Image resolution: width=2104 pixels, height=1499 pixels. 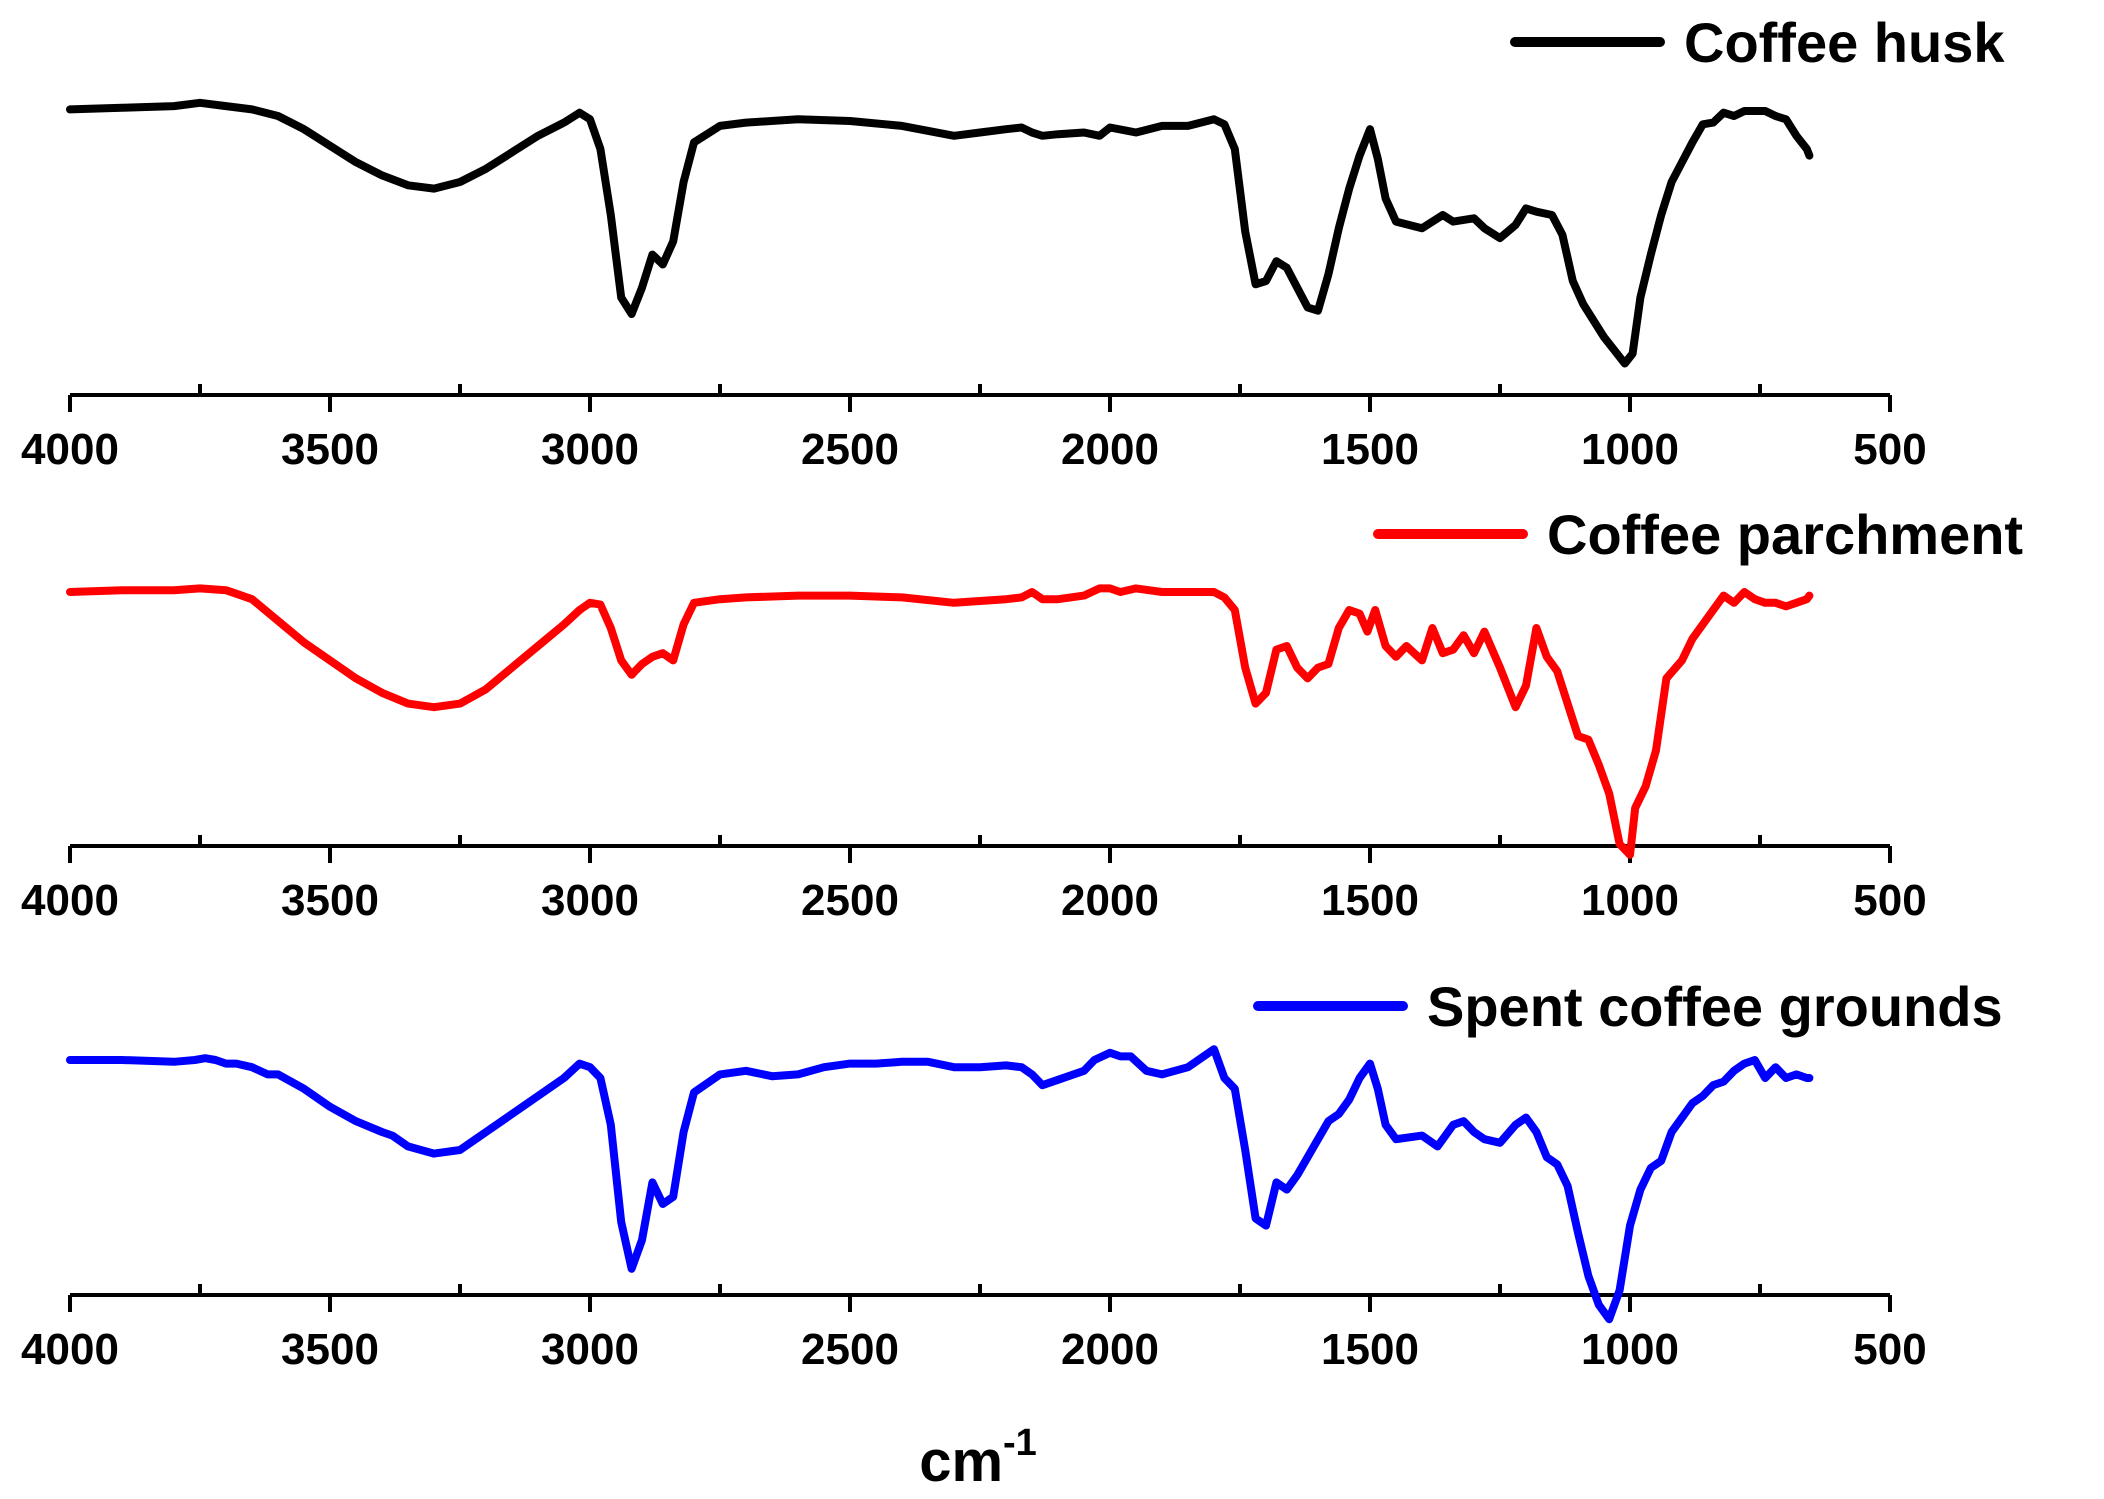 I want to click on legend-item-1: Coffee husk, so click(x=1757, y=42).